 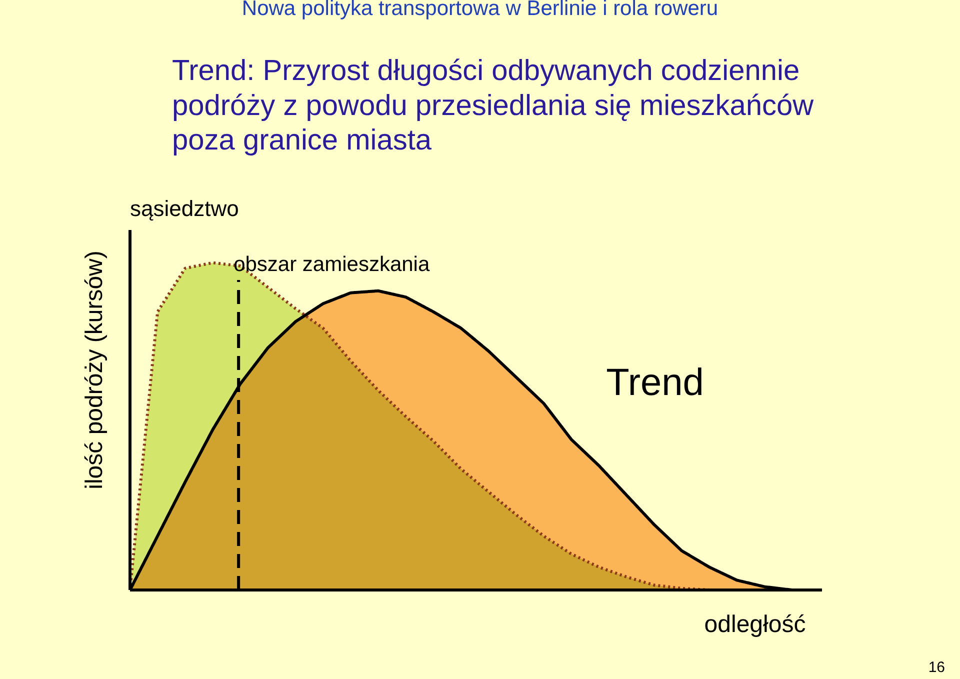 What do you see at coordinates (94, 370) in the screenshot?
I see `y-axis-title: ilość podróży (kursów)` at bounding box center [94, 370].